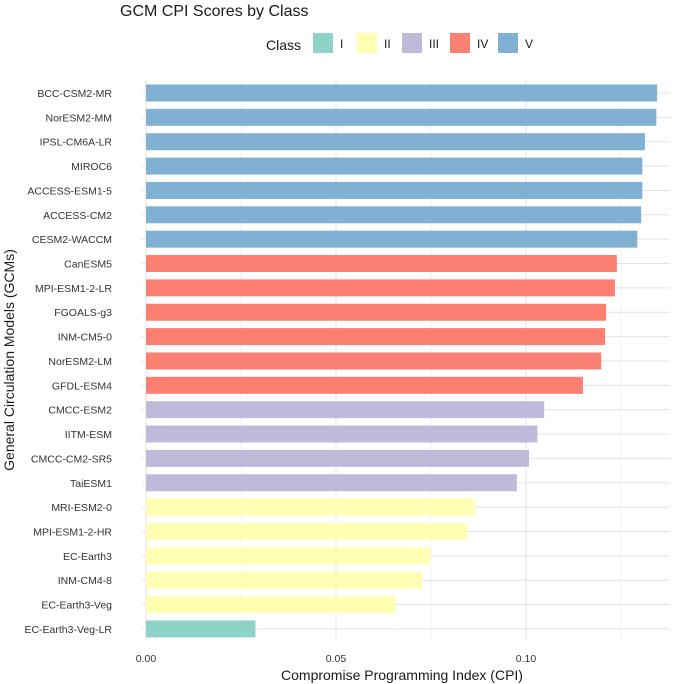 This screenshot has height=684, width=685. What do you see at coordinates (367, 43) in the screenshot?
I see `legend-swatch-ii` at bounding box center [367, 43].